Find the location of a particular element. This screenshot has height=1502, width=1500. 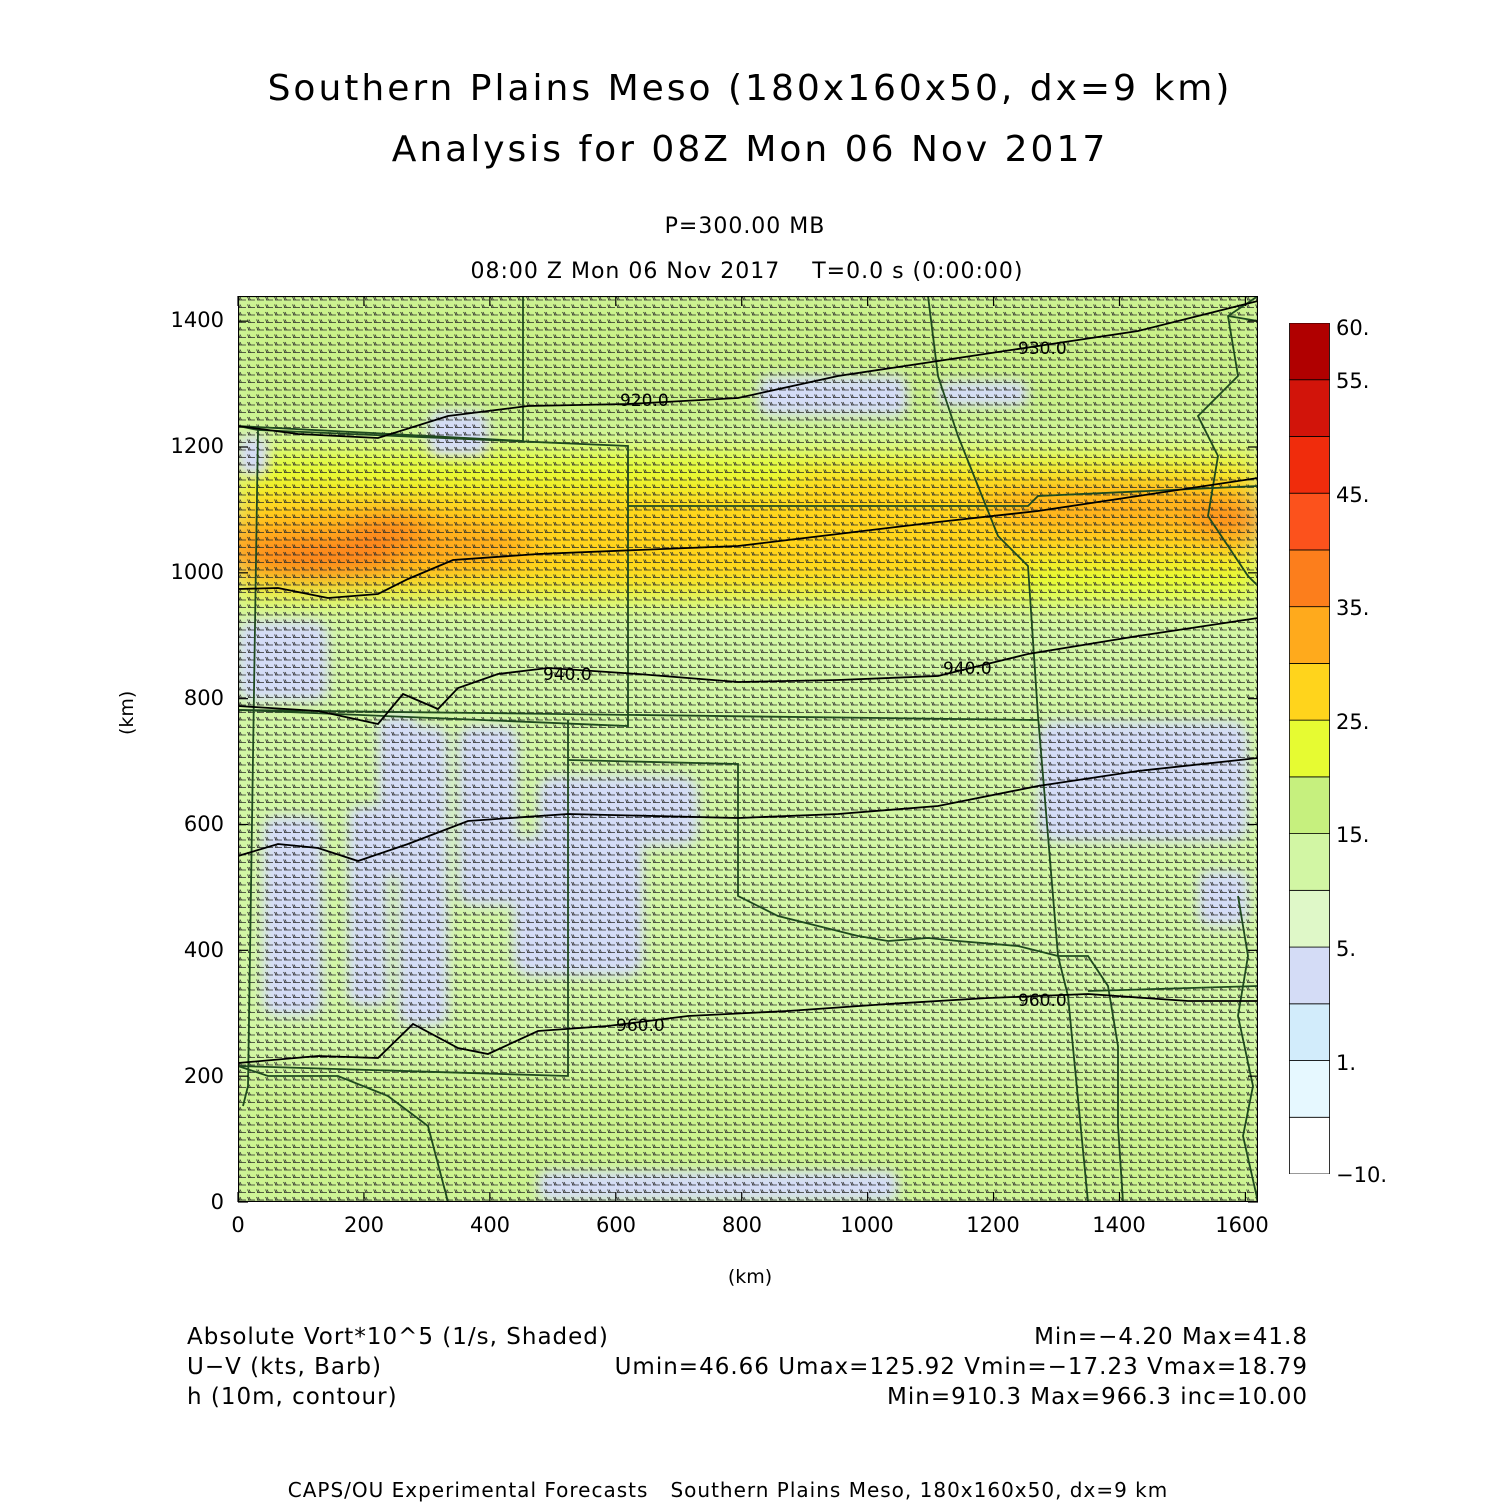

contour-label-940-east: 940.0 is located at coordinates (967, 669).